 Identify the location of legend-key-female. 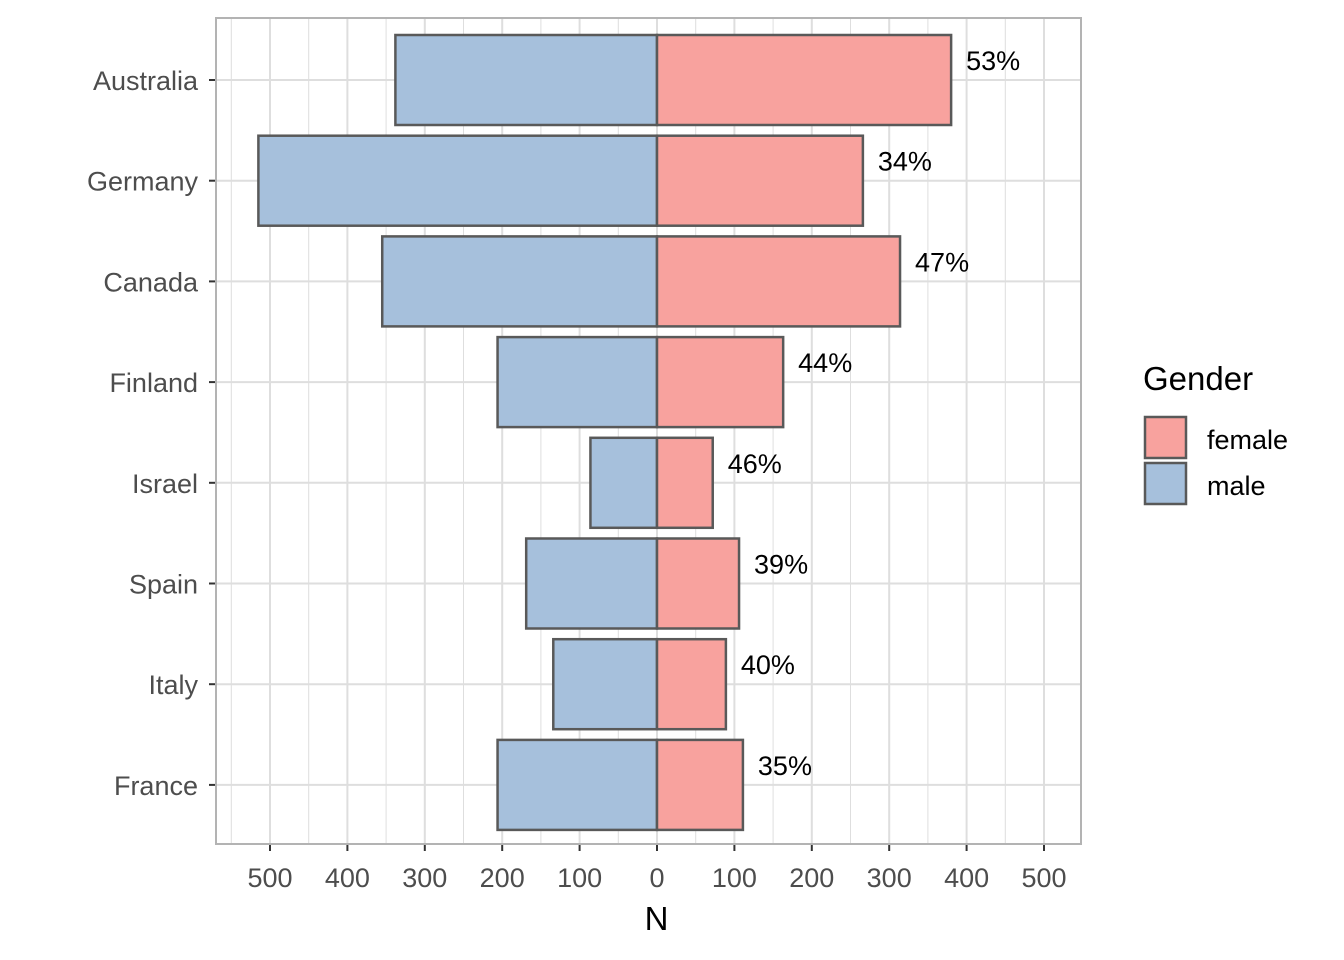
(1165, 437).